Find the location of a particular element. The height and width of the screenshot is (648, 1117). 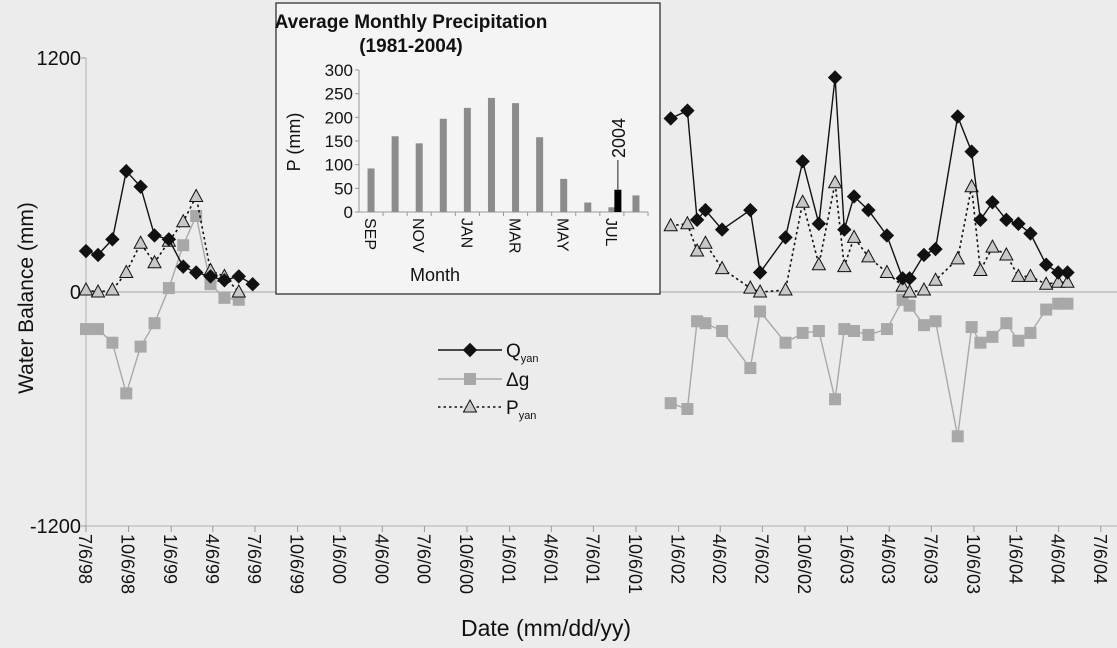

inset-x-tick-label: JAN is located at coordinates (465, 233).